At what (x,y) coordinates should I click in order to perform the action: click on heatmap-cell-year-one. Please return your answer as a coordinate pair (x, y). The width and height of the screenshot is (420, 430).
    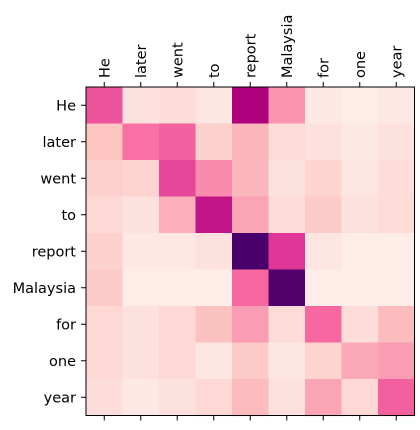
    Looking at the image, I should click on (360, 398).